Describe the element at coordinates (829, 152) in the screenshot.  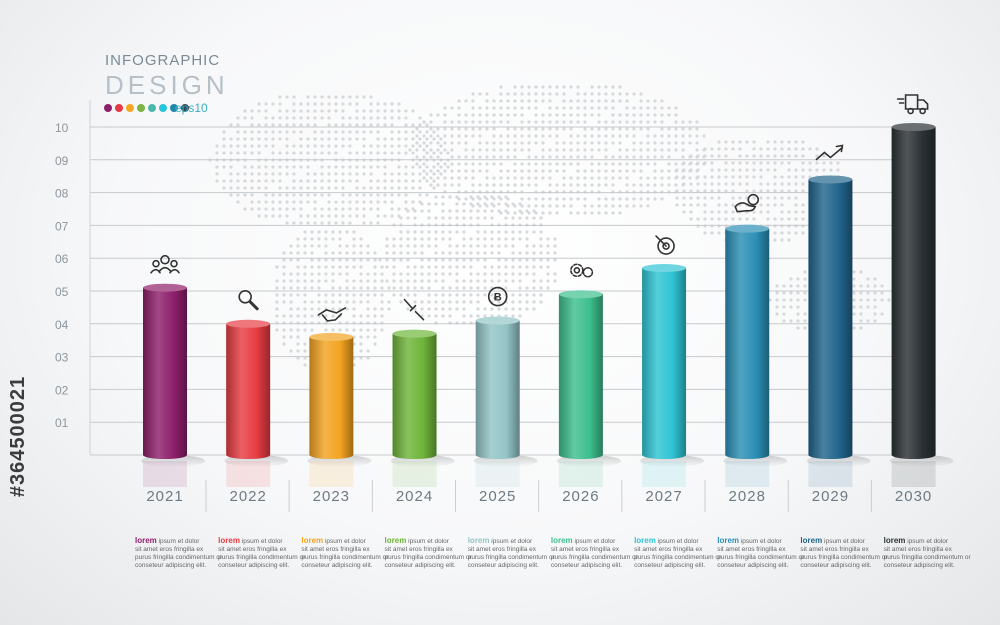
I see `trend-arrow-icon` at that location.